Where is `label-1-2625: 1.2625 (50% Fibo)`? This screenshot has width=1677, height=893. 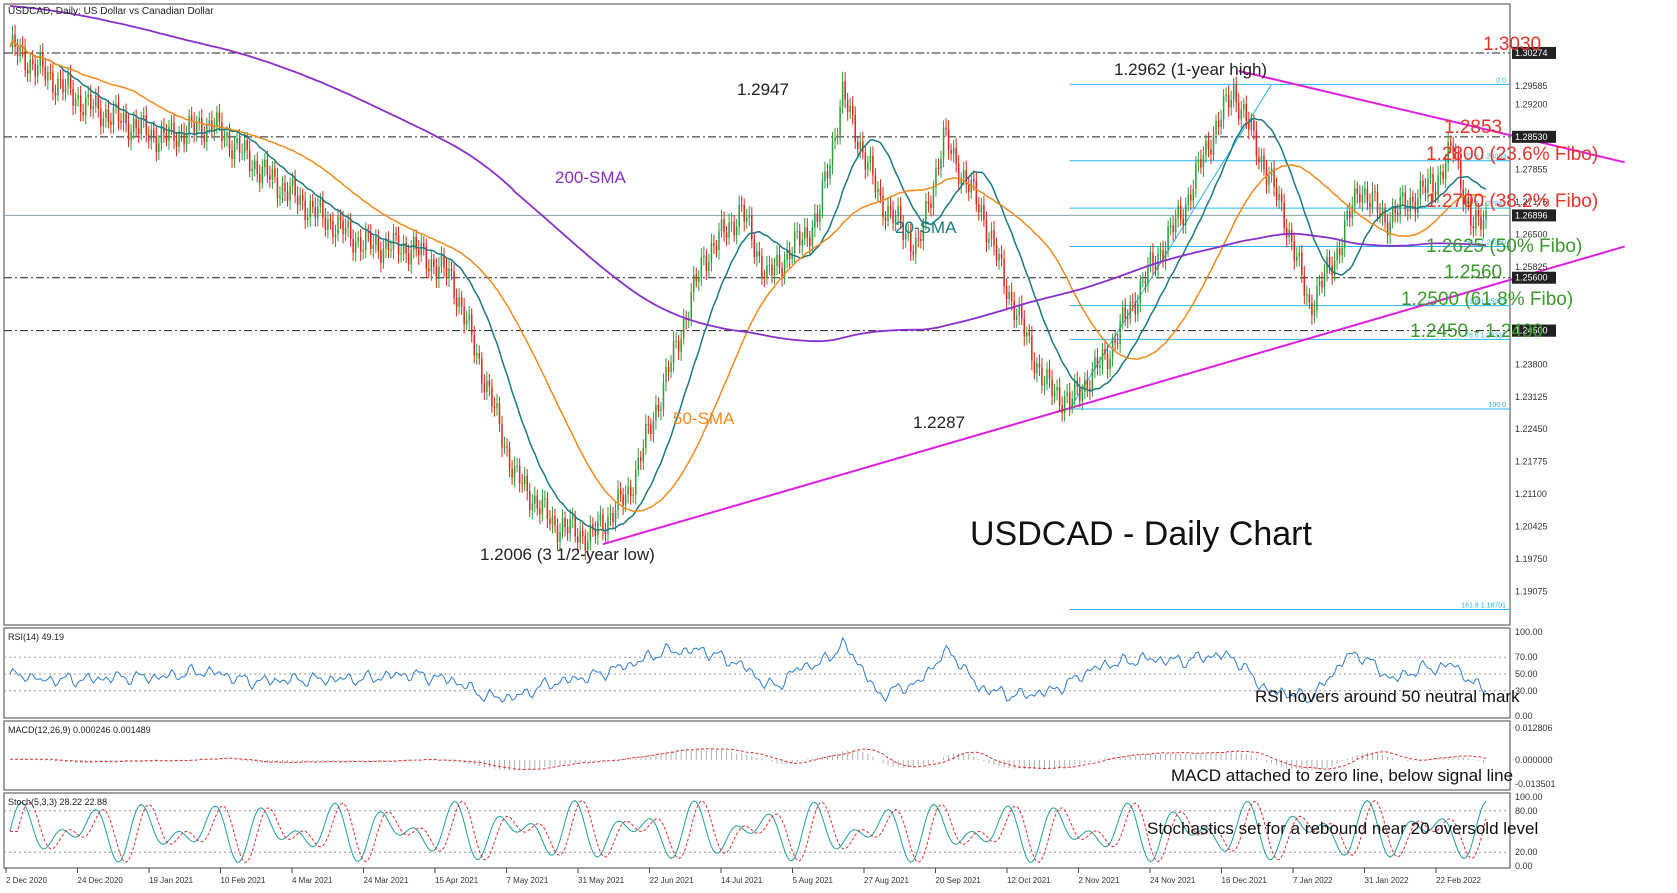 label-1-2625: 1.2625 (50% Fibo) is located at coordinates (1504, 246).